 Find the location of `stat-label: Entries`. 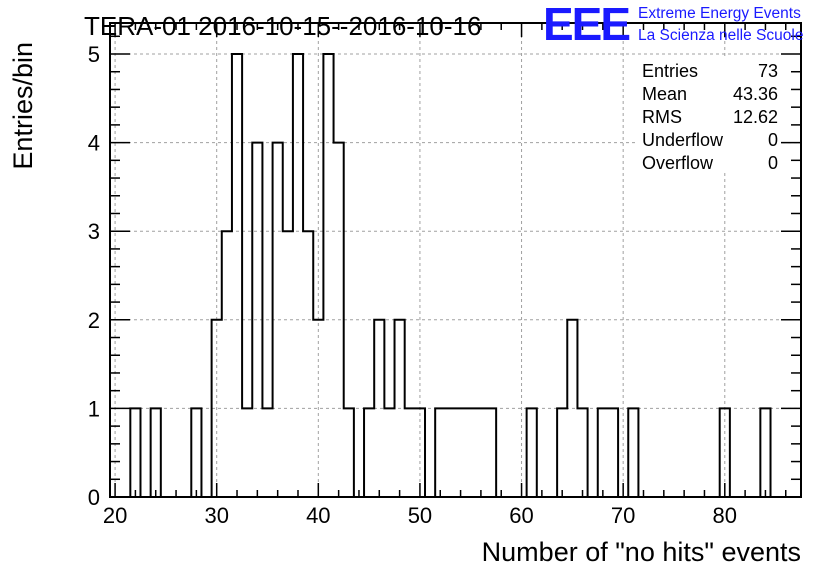

stat-label: Entries is located at coordinates (670, 71).